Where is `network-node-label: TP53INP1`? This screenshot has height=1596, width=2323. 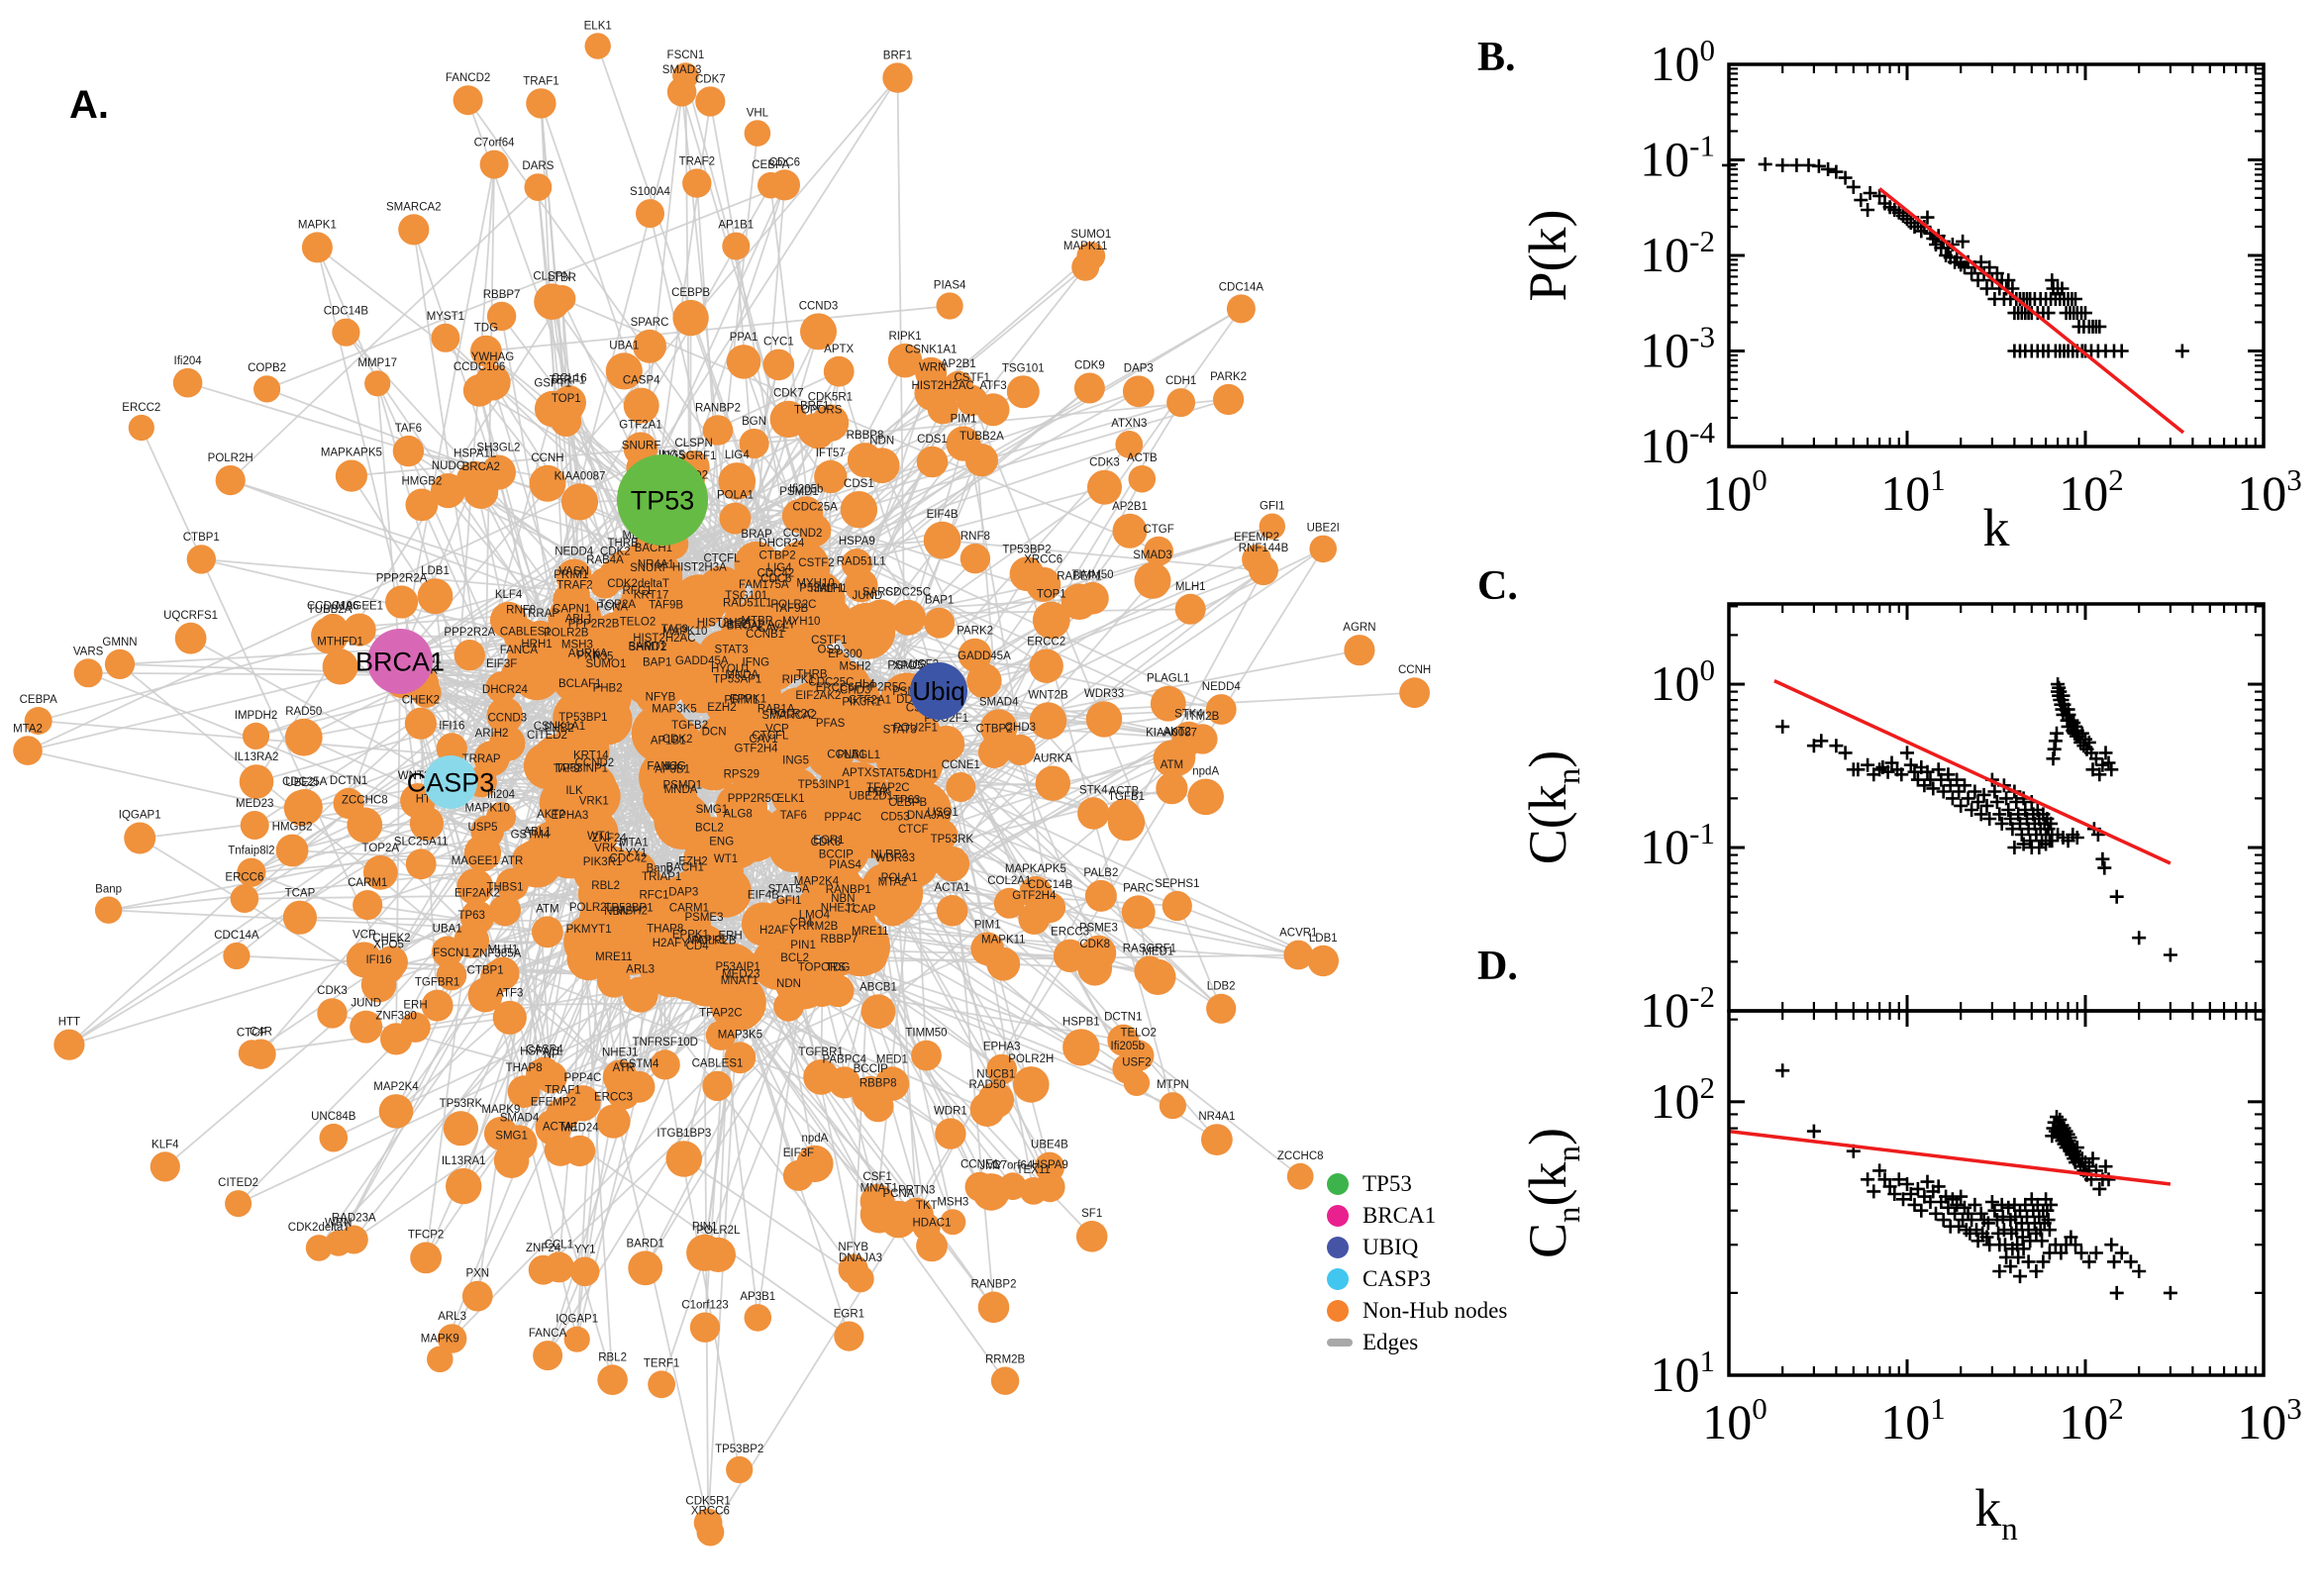
network-node-label: TP53INP1 is located at coordinates (582, 769).